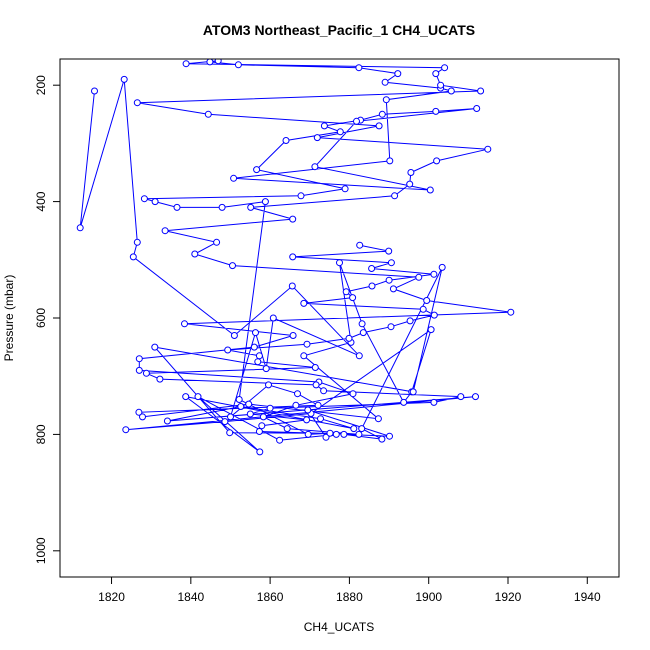 This screenshot has height=650, width=650. Describe the element at coordinates (339, 627) in the screenshot. I see `x-axis-label: CH4_UCATS` at that location.